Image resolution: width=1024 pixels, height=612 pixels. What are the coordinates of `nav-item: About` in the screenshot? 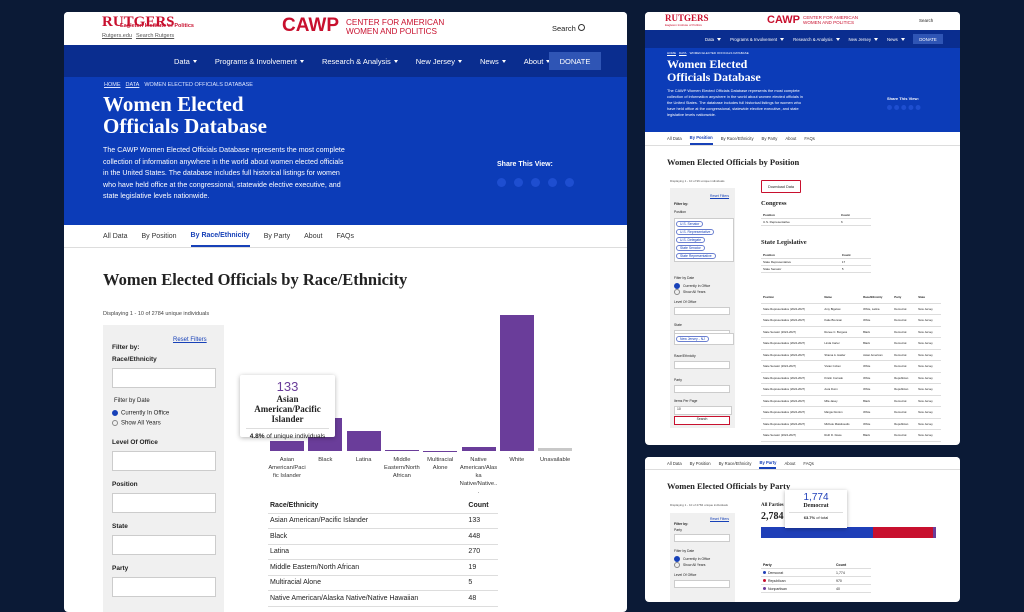 It's located at (537, 61).